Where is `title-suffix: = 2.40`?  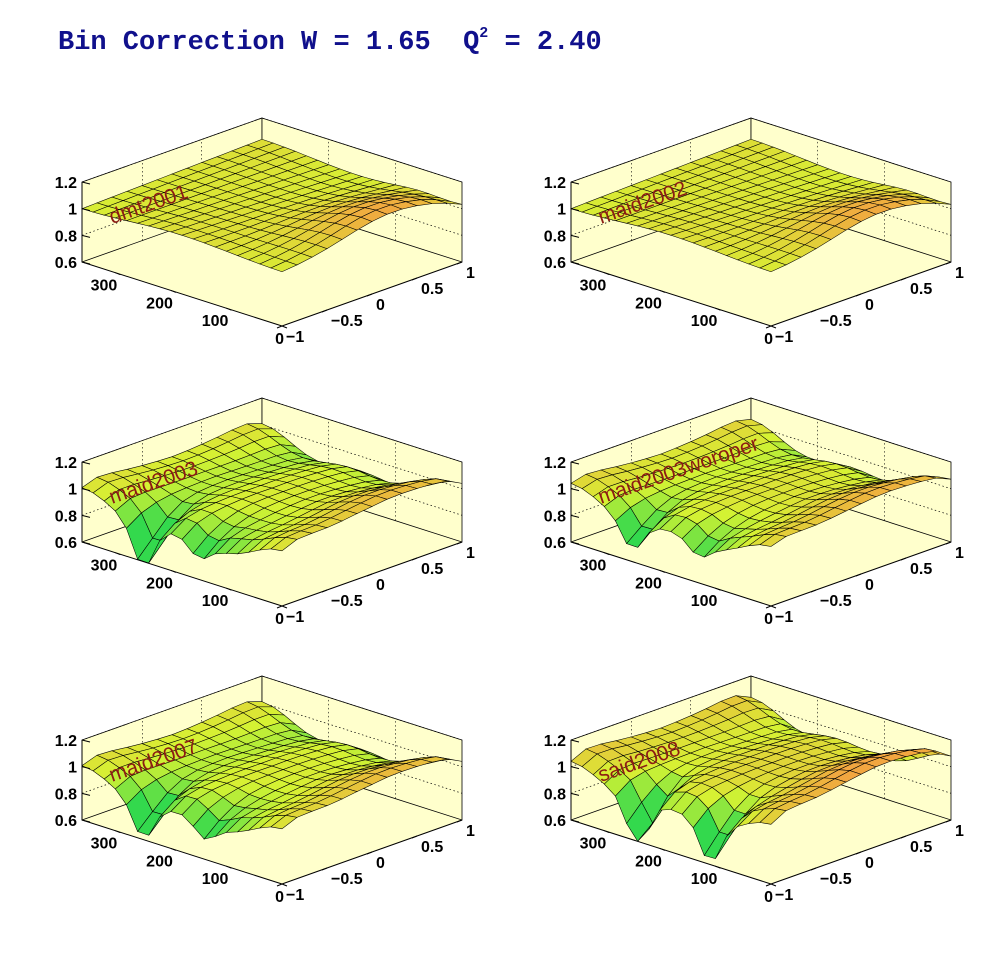
title-suffix: = 2.40 is located at coordinates (545, 43).